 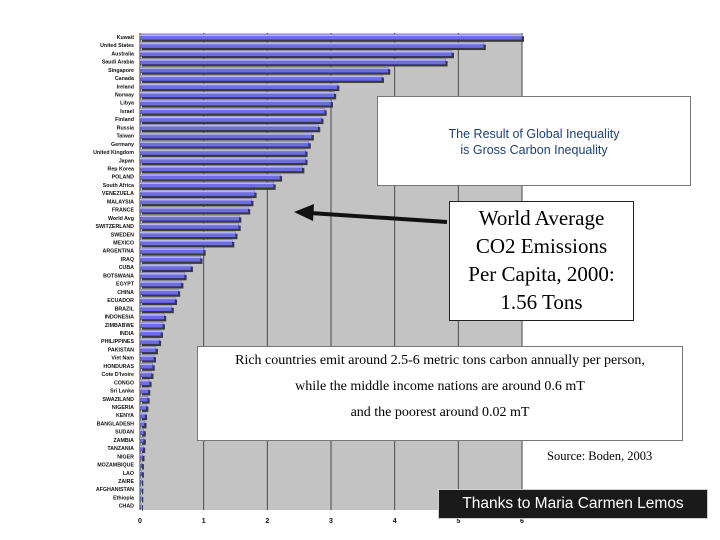 I want to click on category-label: Saudi Arabia, so click(x=118, y=63).